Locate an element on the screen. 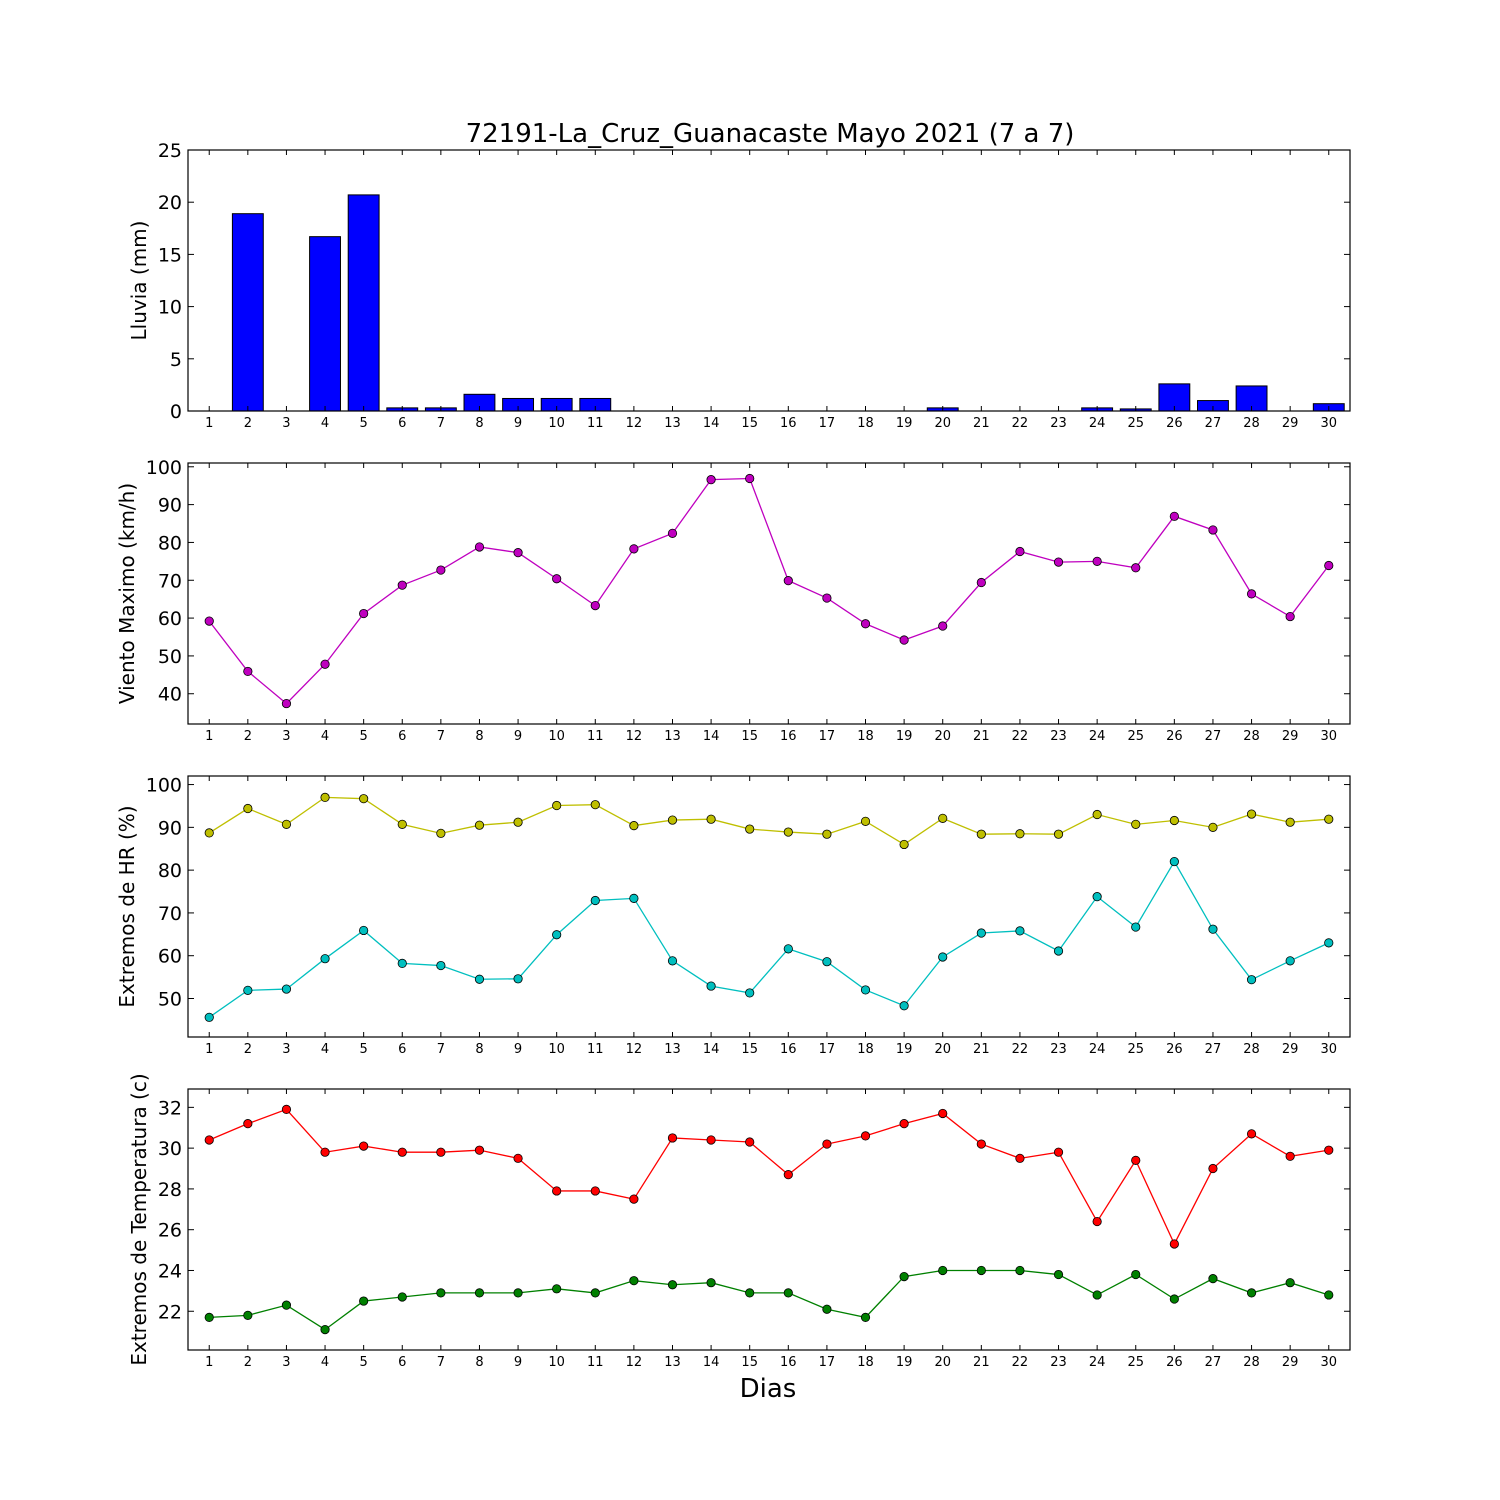 The image size is (1500, 1500). y-tick-label: 100 is located at coordinates (164, 786).